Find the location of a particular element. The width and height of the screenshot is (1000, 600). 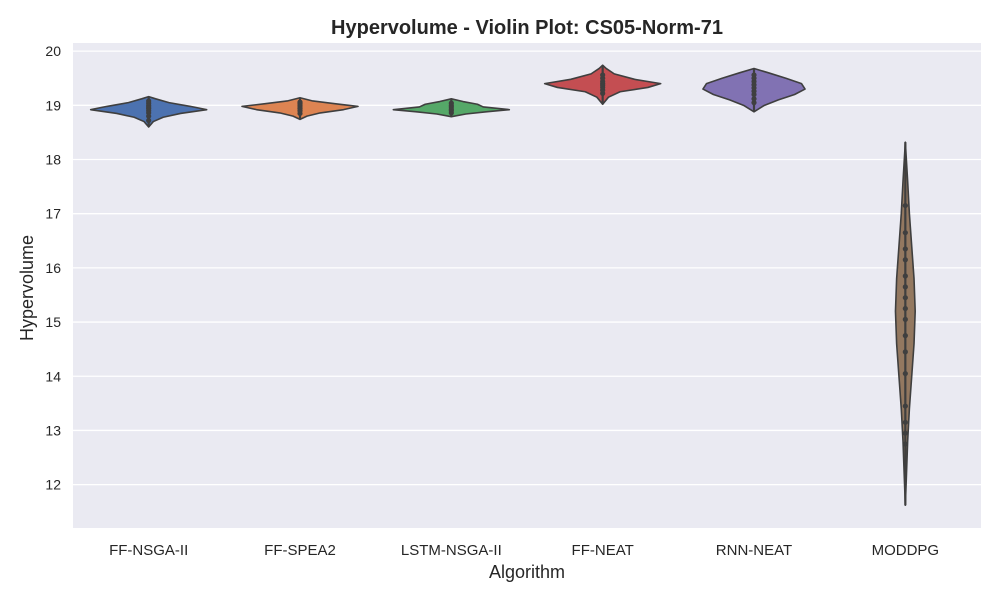

x-tick-label: MODDPG is located at coordinates (906, 550).